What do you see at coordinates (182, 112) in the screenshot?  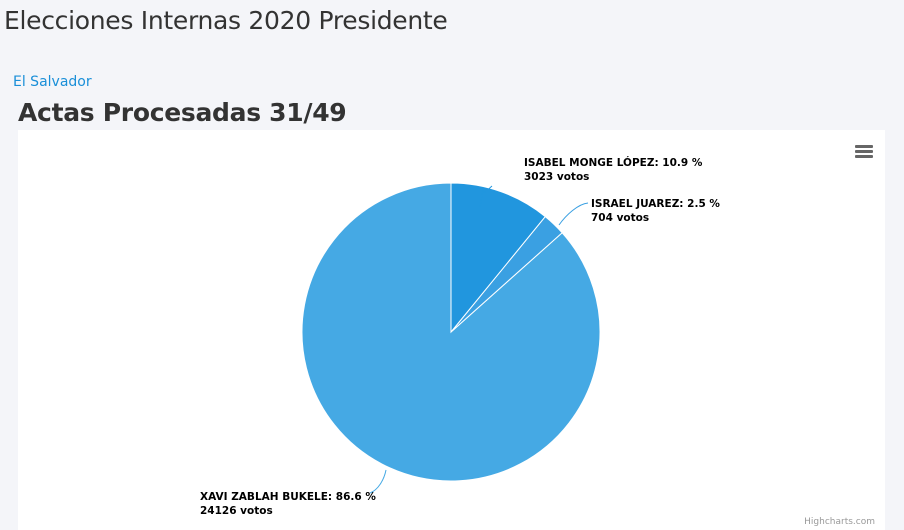 I see `chart-heading: Actas Procesadas 31/49` at bounding box center [182, 112].